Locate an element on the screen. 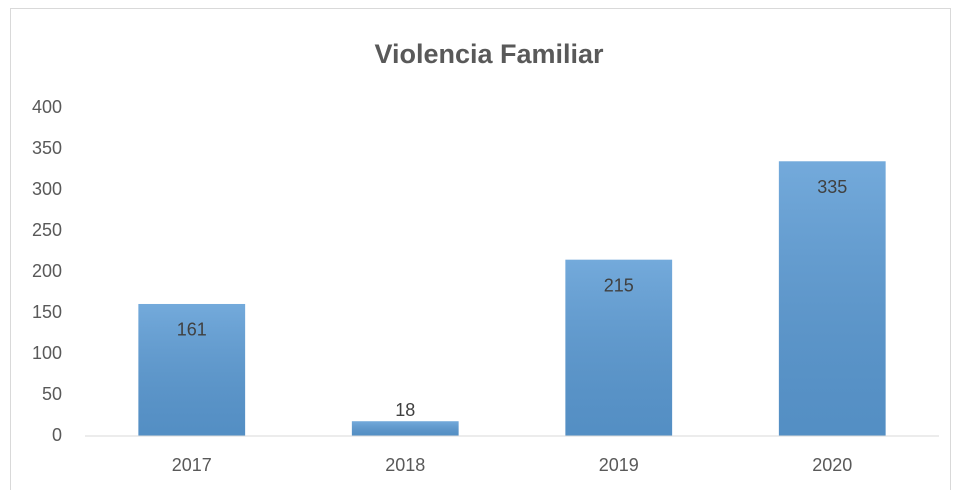 This screenshot has height=490, width=956. x-tick-label: 2018 is located at coordinates (405, 465).